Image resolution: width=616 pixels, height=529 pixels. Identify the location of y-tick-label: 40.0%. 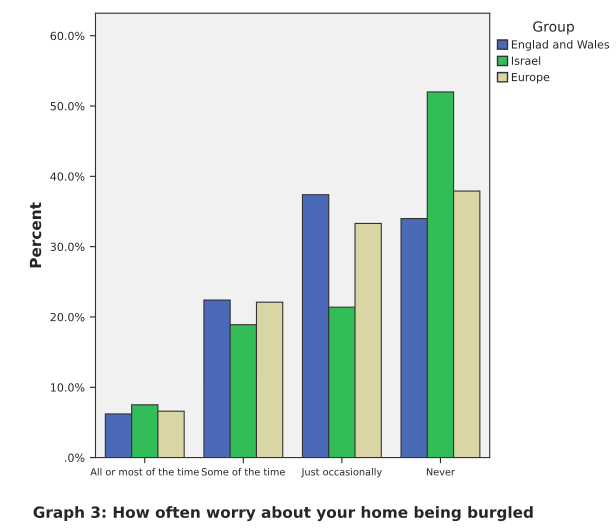
(67, 176).